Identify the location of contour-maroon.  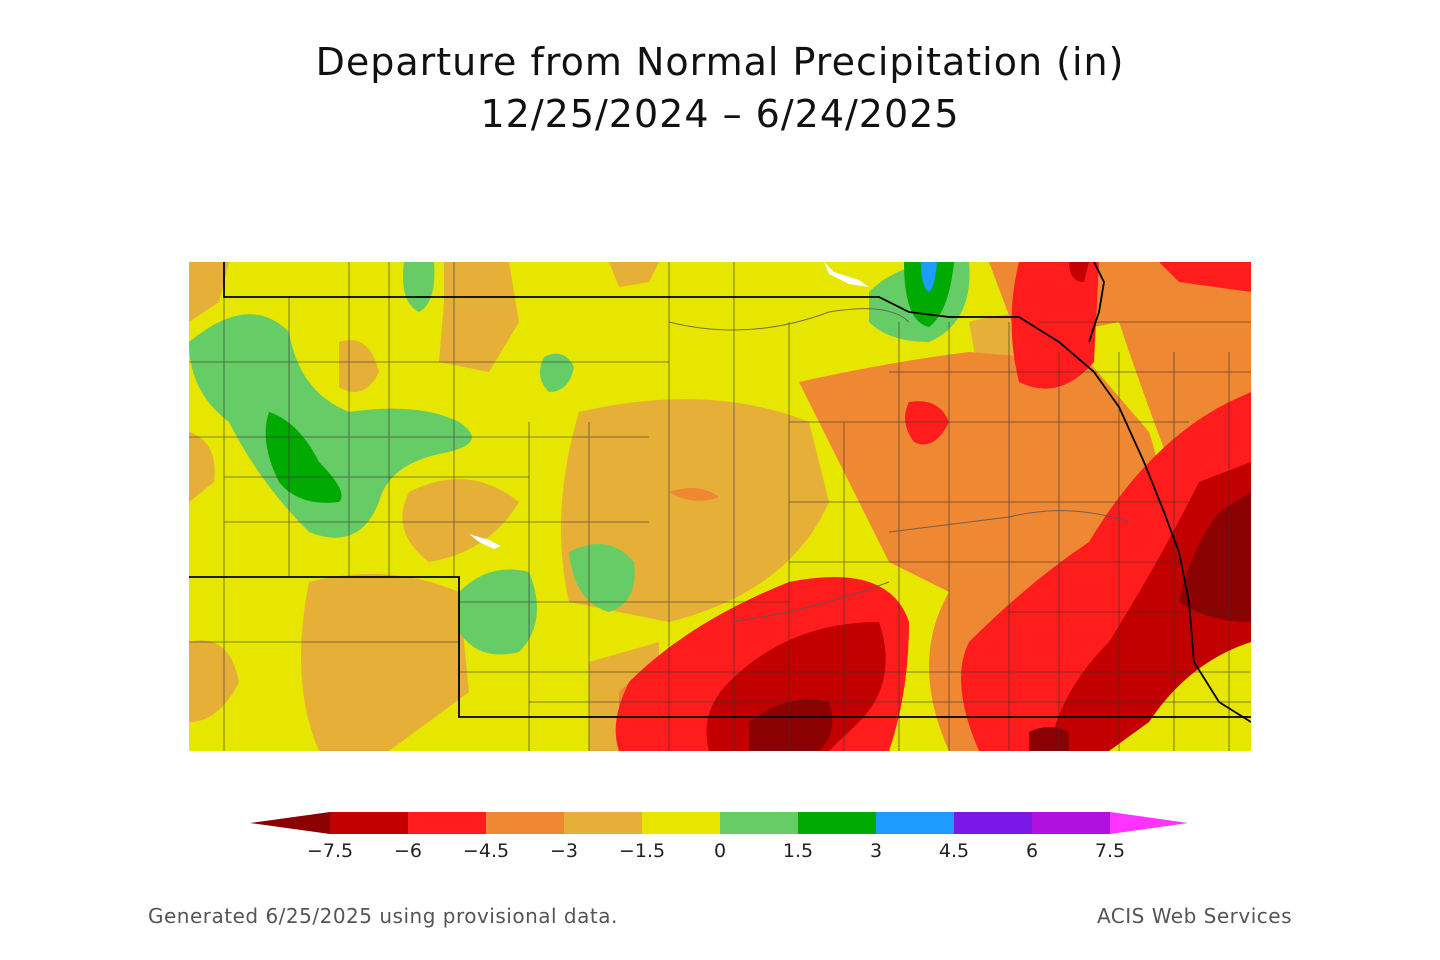
(1000, 621).